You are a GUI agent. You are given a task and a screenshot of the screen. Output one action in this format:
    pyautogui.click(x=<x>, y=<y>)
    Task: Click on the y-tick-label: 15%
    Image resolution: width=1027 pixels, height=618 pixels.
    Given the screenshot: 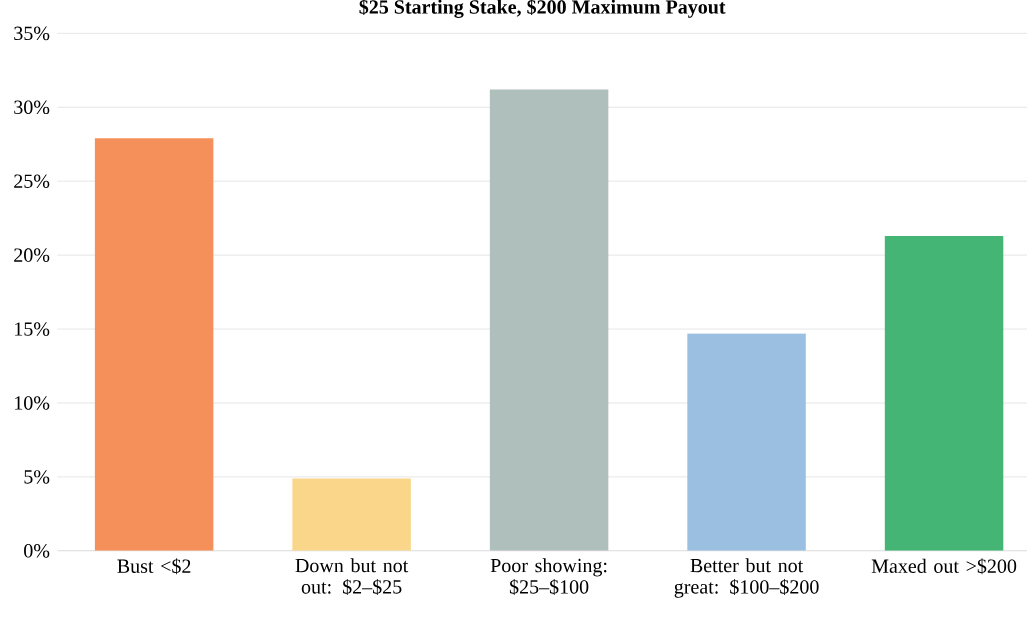 What is the action you would take?
    pyautogui.click(x=32, y=329)
    